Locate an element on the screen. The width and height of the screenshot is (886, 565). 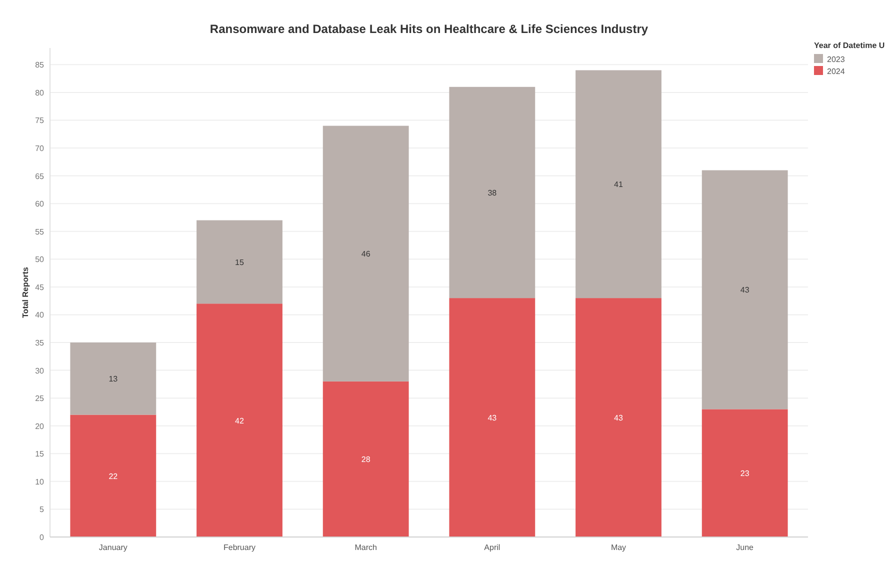
data-label: 23 is located at coordinates (745, 473).